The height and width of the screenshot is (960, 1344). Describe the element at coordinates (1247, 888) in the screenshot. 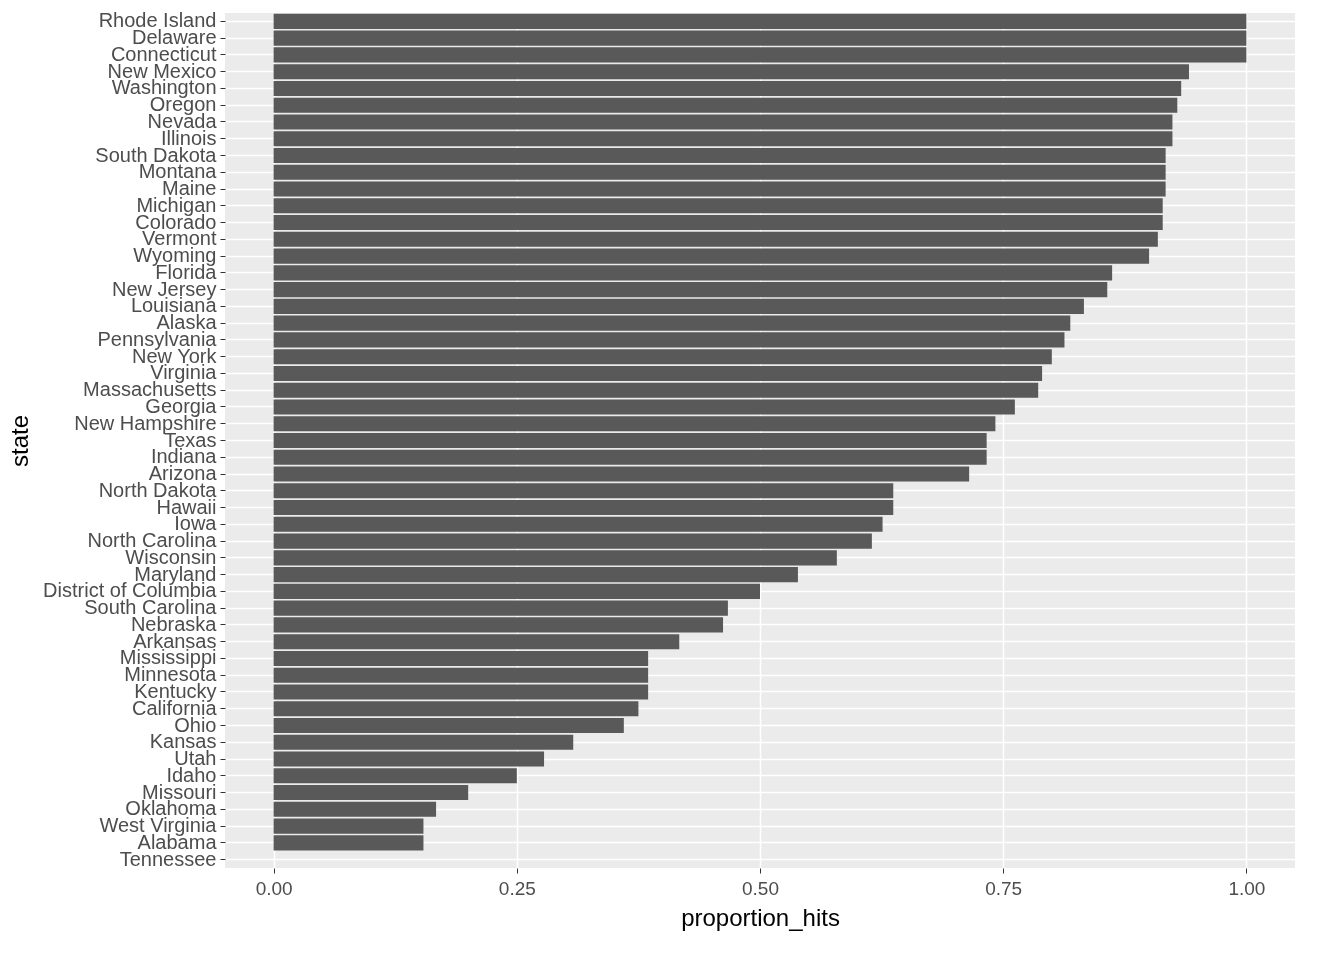

I see `x-tick-label: 1.00` at that location.